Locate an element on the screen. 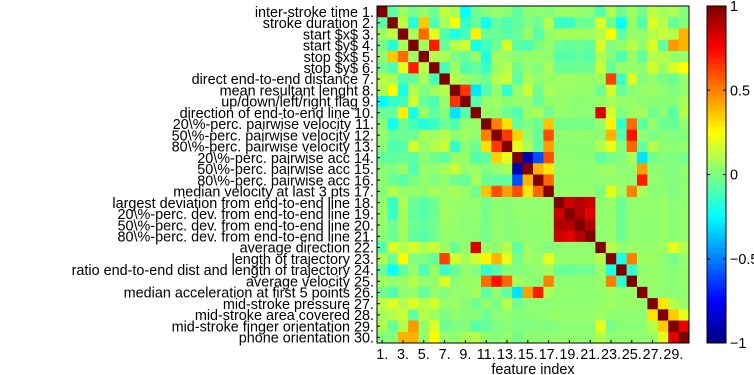 Image resolution: width=754 pixels, height=375 pixels. row-label: median velocity at last 3 pts 17. is located at coordinates (273, 193).